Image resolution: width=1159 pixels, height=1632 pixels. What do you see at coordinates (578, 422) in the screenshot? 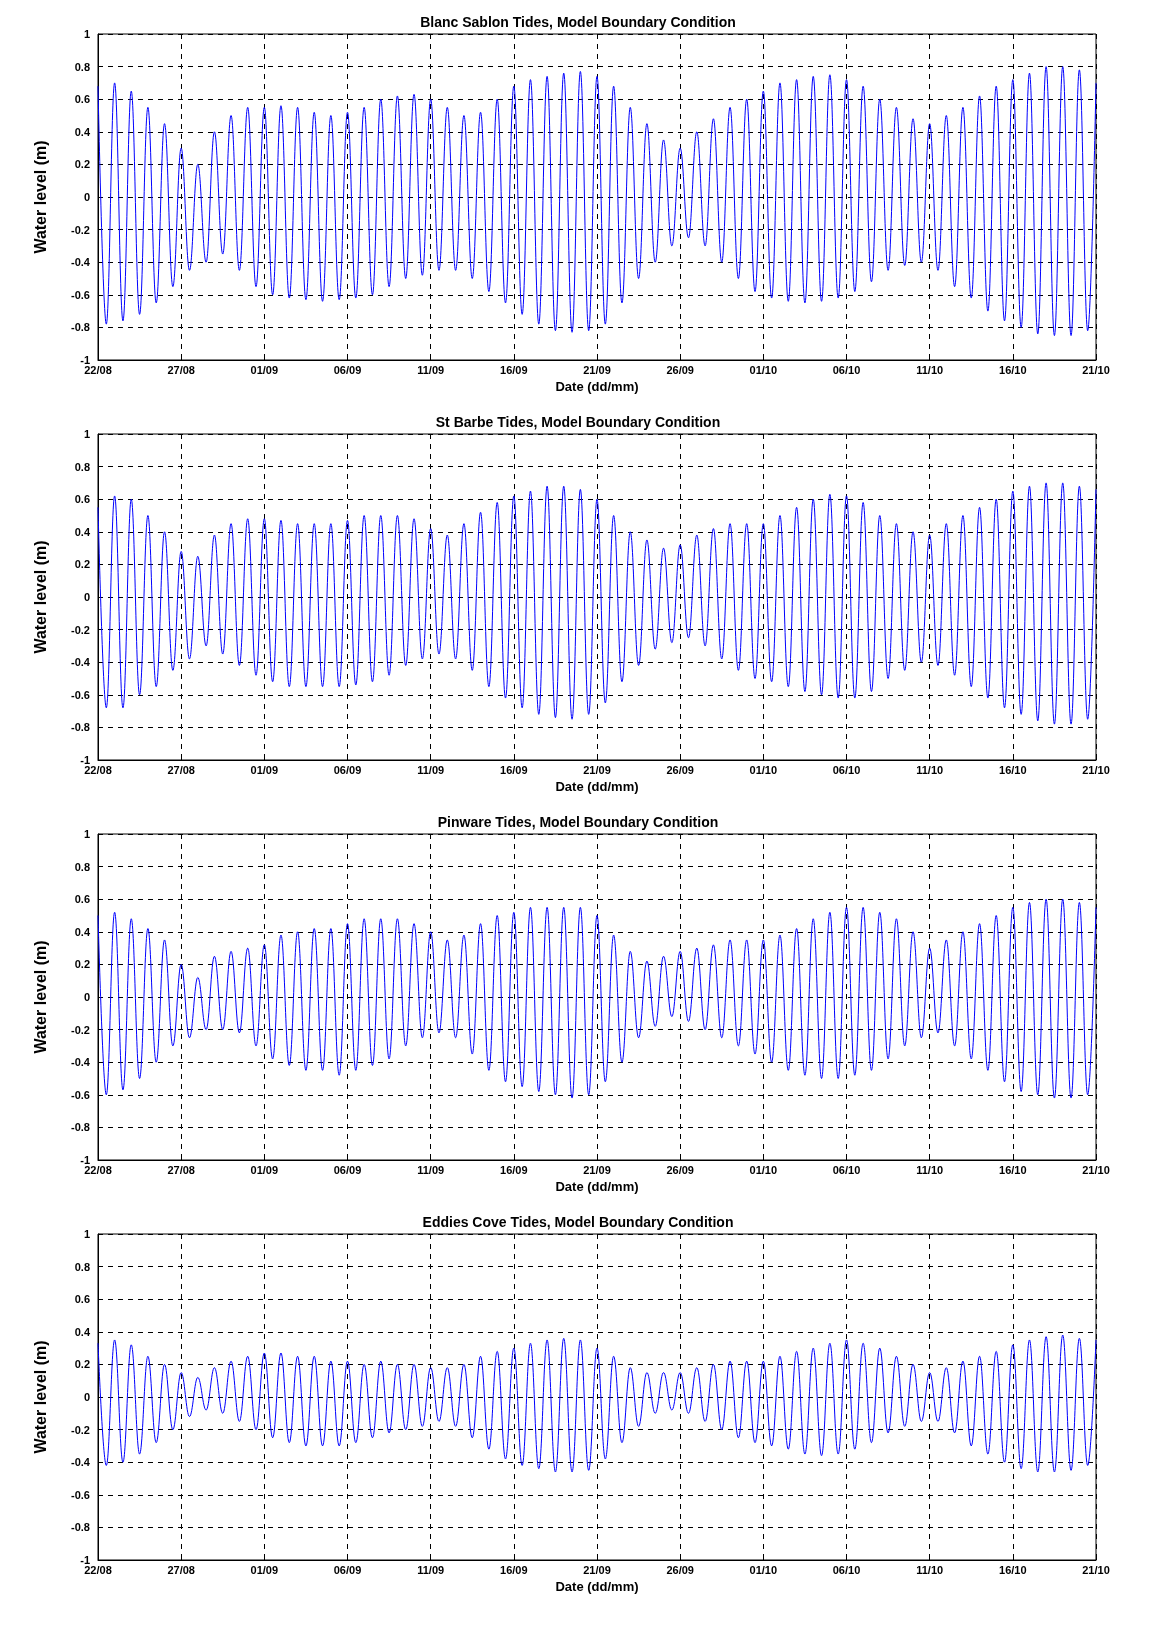
I see `chart-title: St Barbe Tides, Model Boundary Condition` at bounding box center [578, 422].